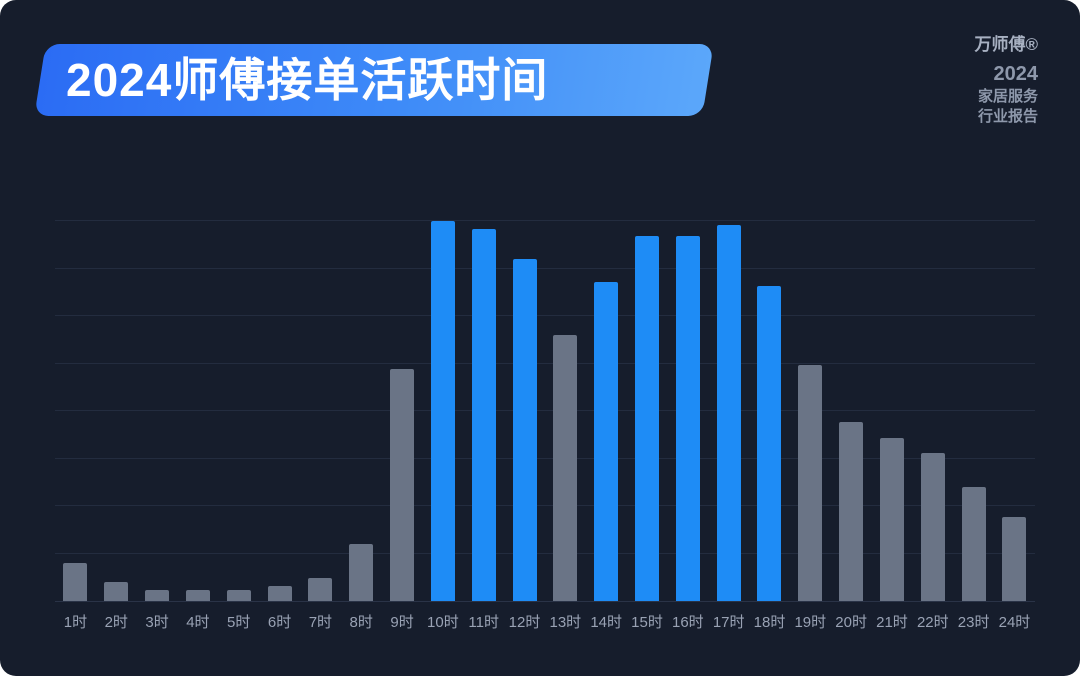 This screenshot has width=1080, height=676. I want to click on x-axis-label: 3时, so click(157, 622).